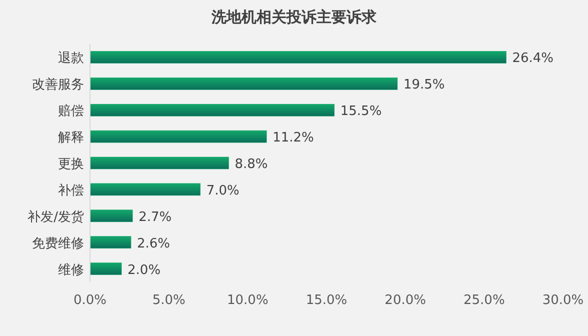 The height and width of the screenshot is (336, 588). Describe the element at coordinates (58, 244) in the screenshot. I see `y-tick-label: 免费维修` at that location.